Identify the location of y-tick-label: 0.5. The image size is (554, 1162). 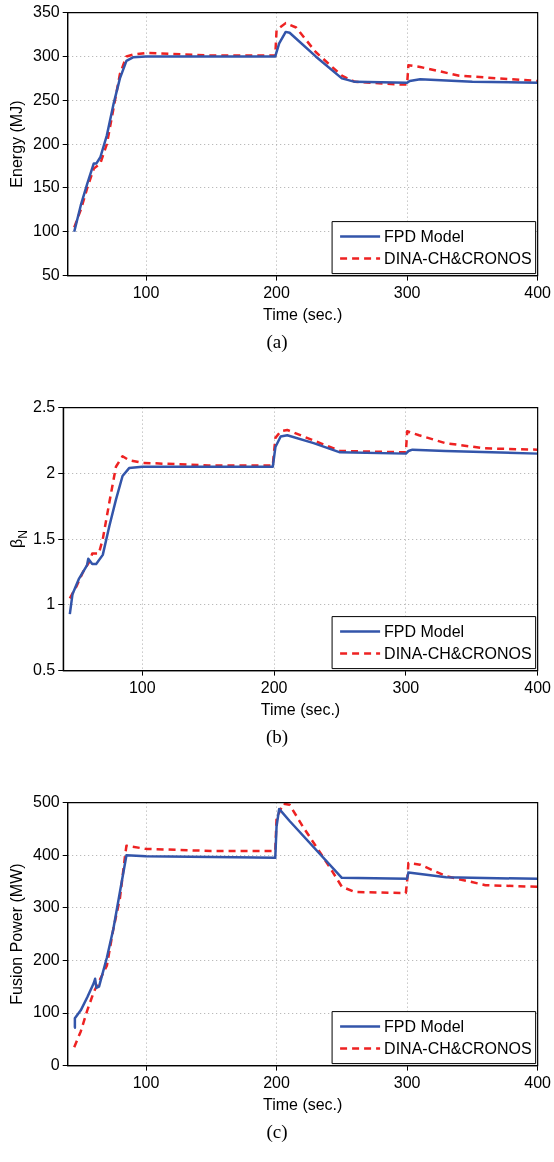
(44, 670).